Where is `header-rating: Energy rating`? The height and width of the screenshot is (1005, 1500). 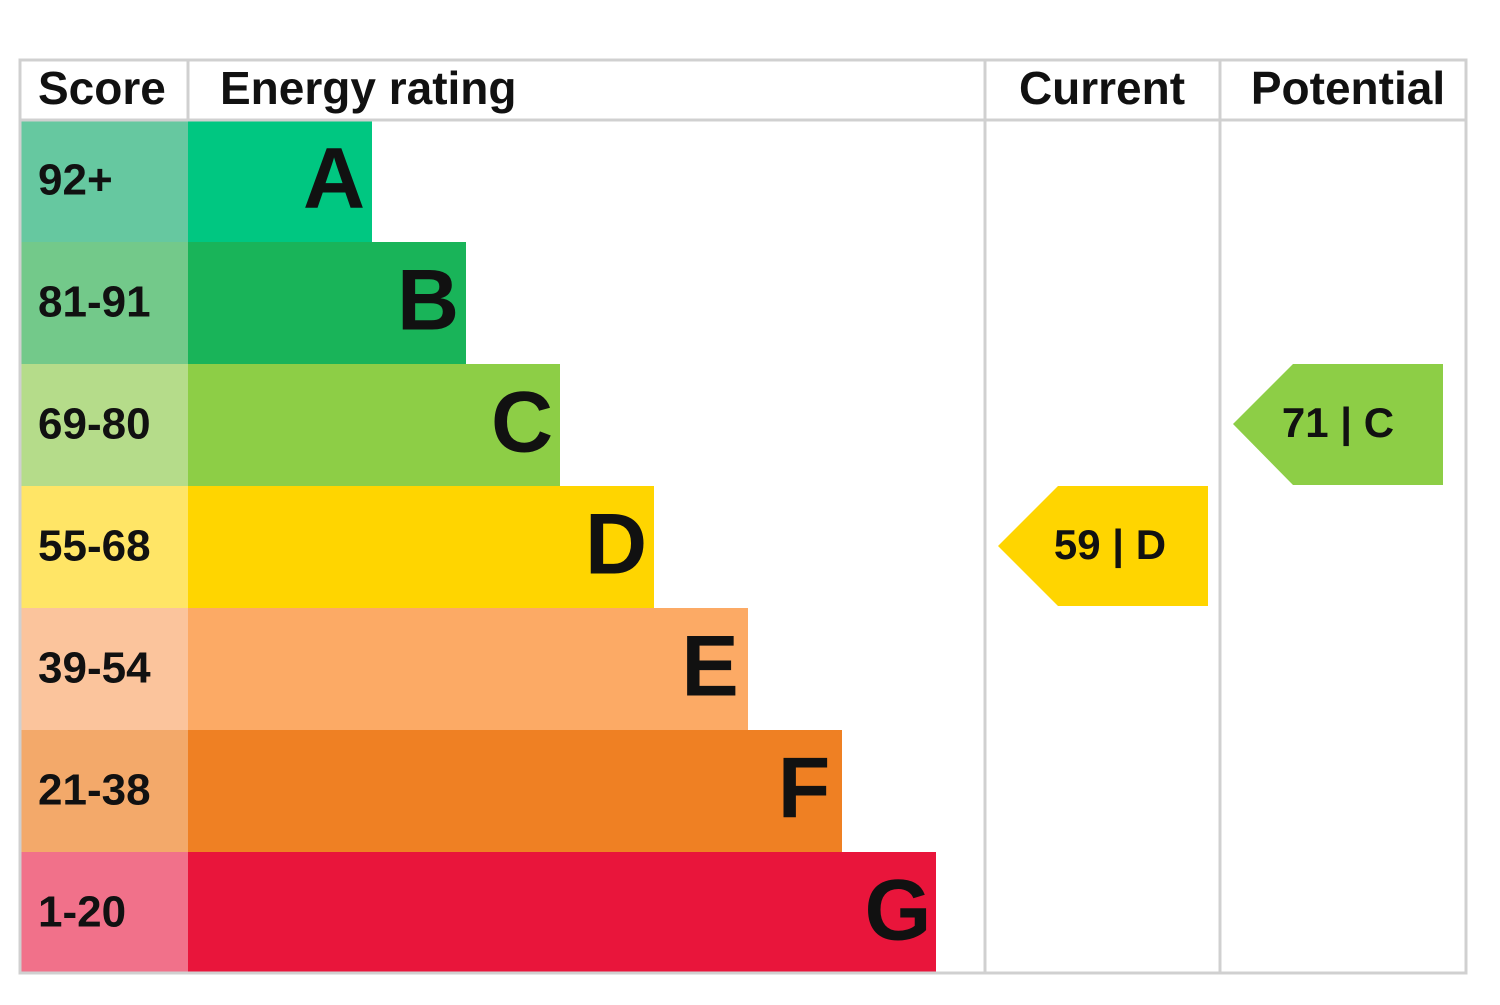 header-rating: Energy rating is located at coordinates (368, 88).